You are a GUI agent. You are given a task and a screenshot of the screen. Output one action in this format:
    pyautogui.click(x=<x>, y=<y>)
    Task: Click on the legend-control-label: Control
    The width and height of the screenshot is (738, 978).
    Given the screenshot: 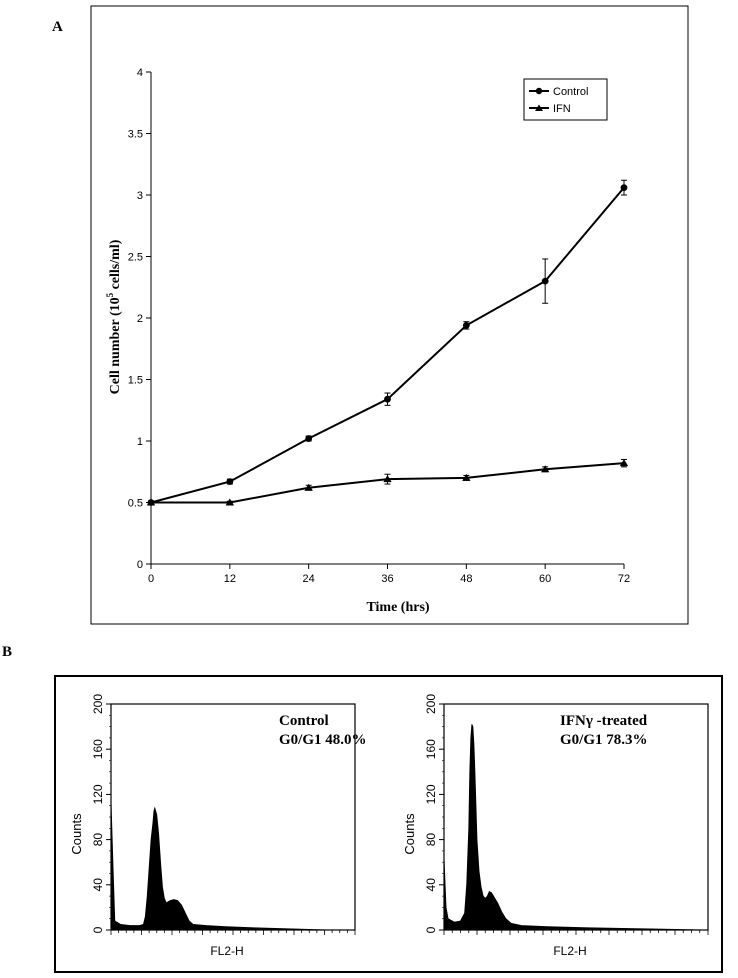 What is the action you would take?
    pyautogui.click(x=570, y=92)
    